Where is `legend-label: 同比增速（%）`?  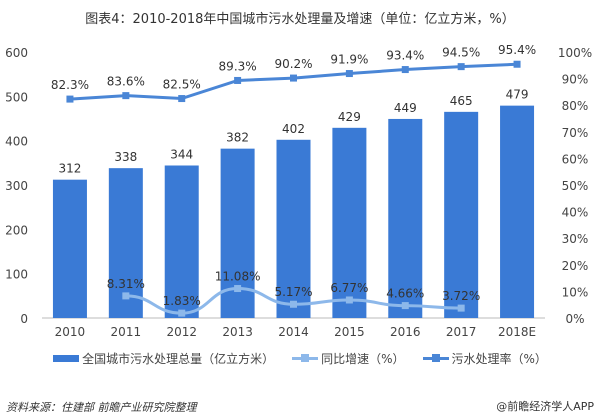 legend-label: 同比增速（%） is located at coordinates (363, 359).